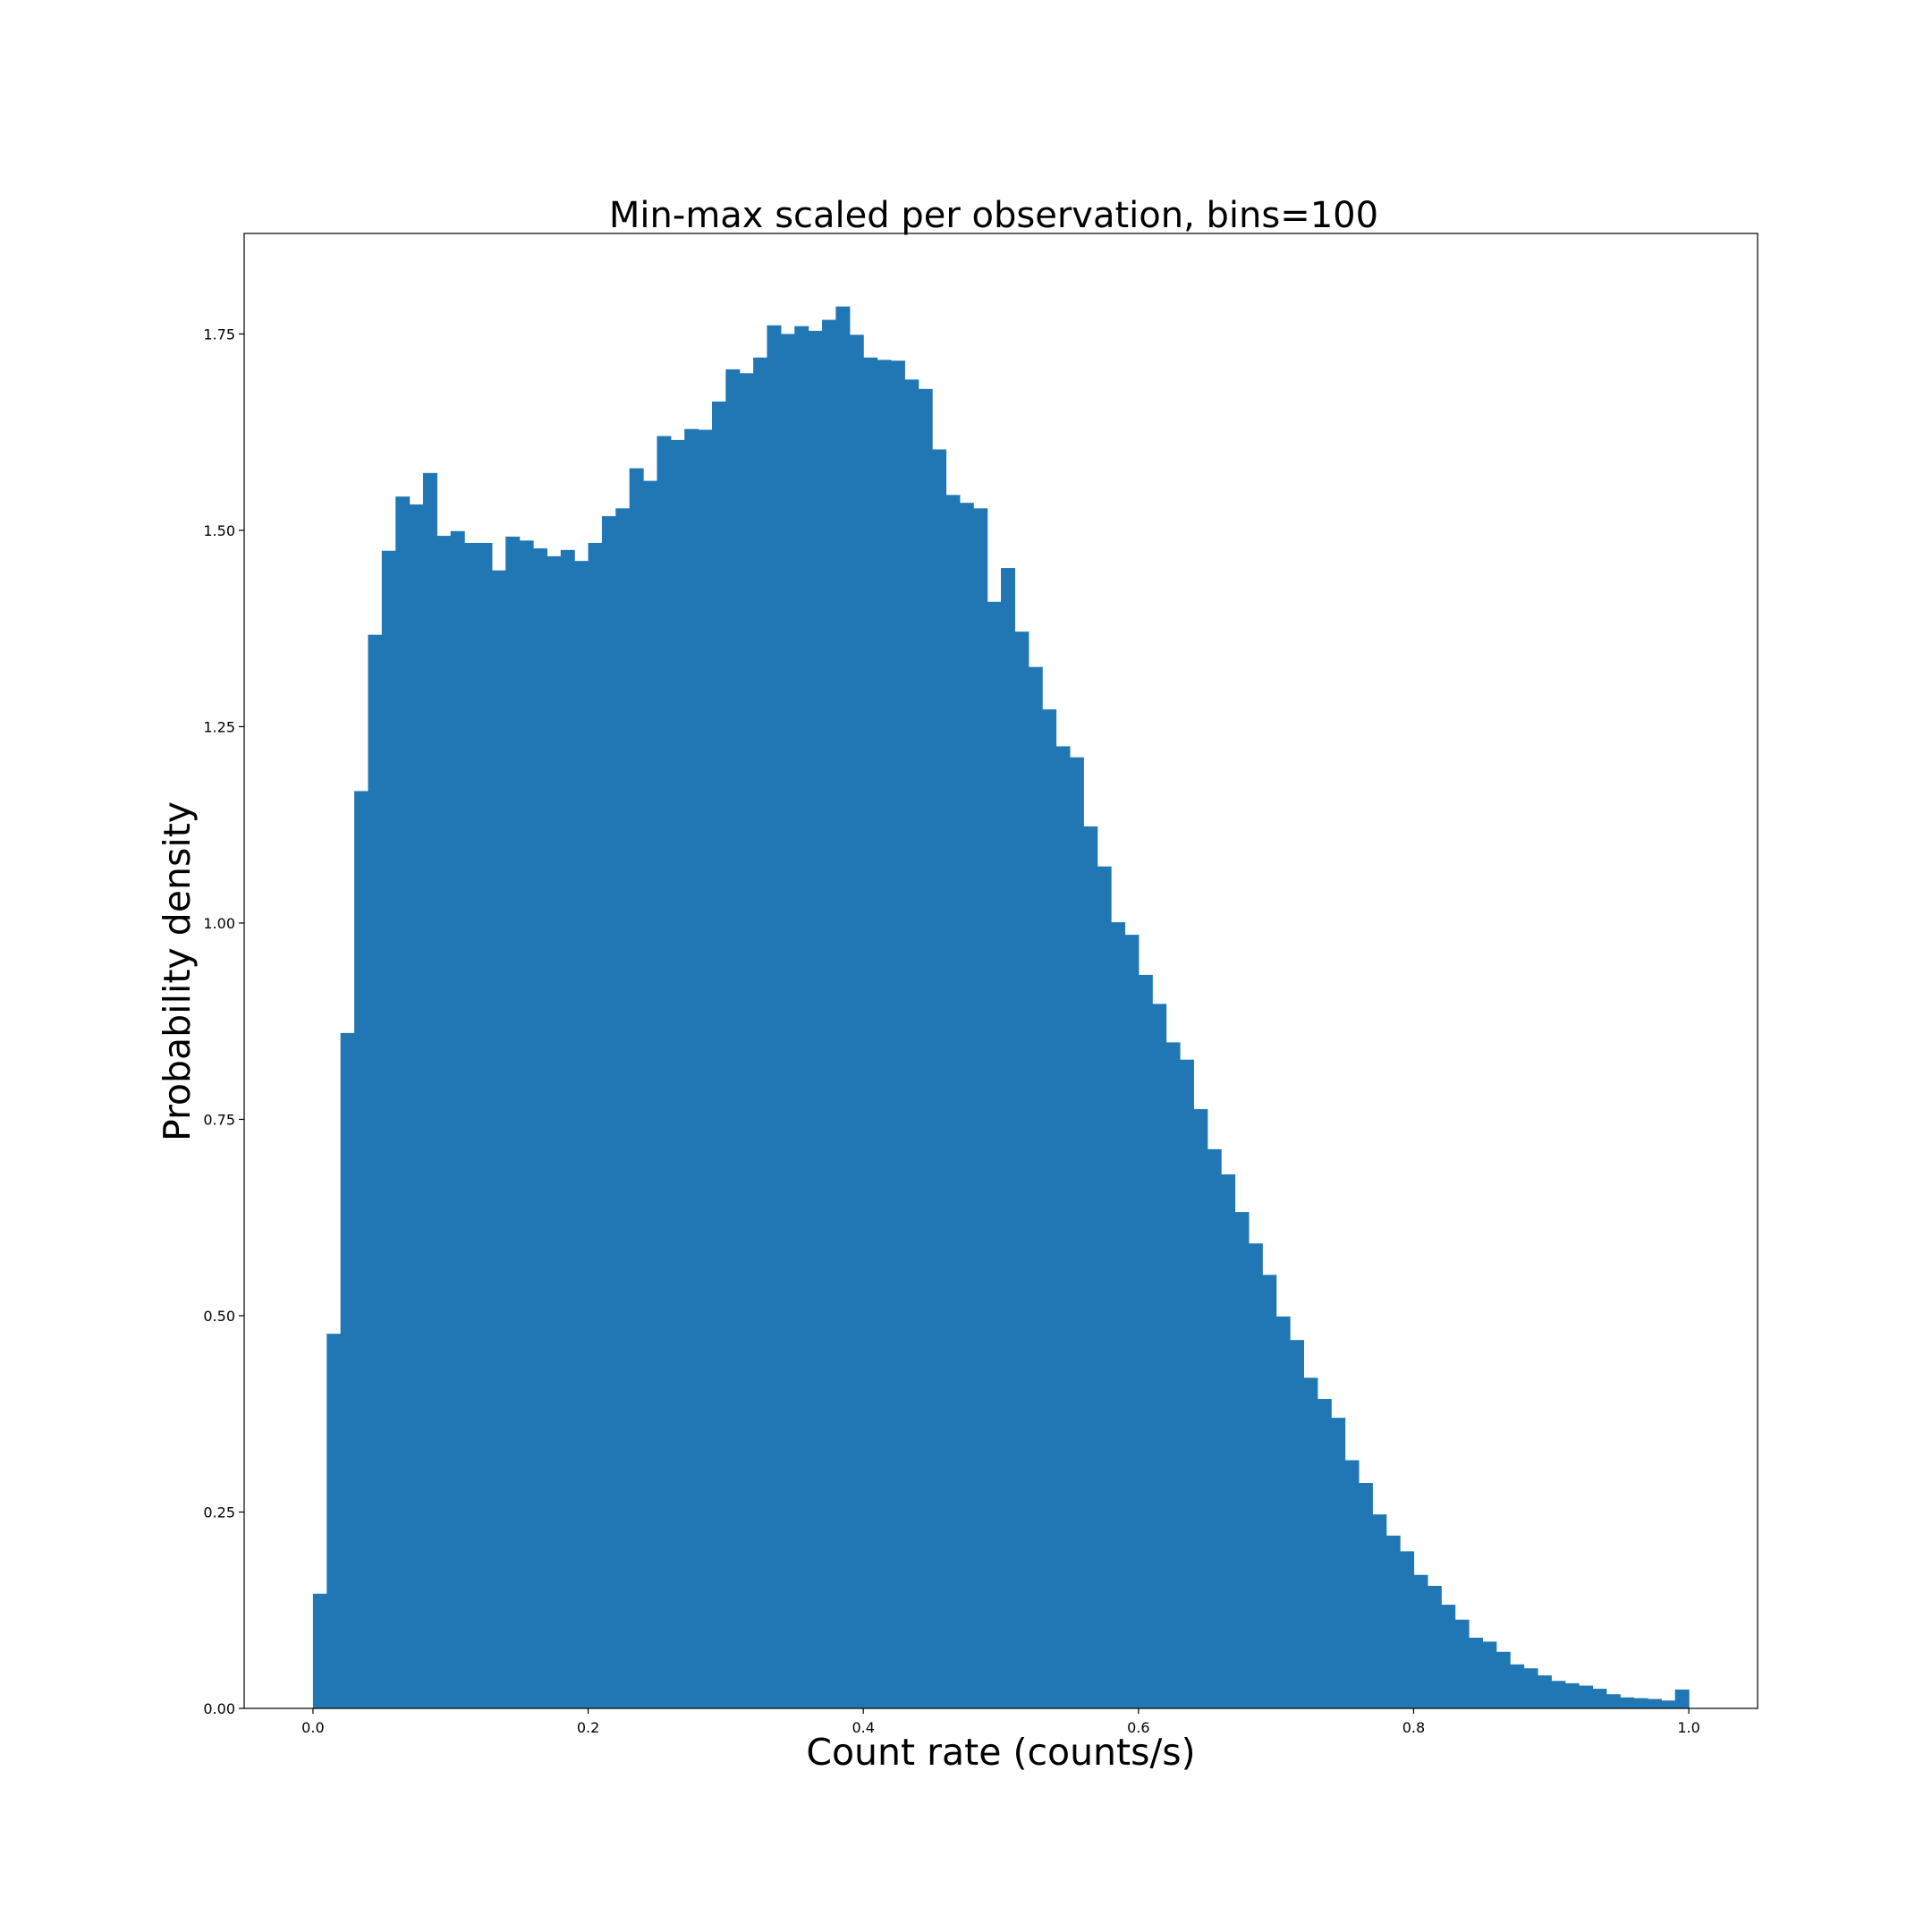  What do you see at coordinates (219, 1119) in the screenshot?
I see `y-tick-label: 0.75` at bounding box center [219, 1119].